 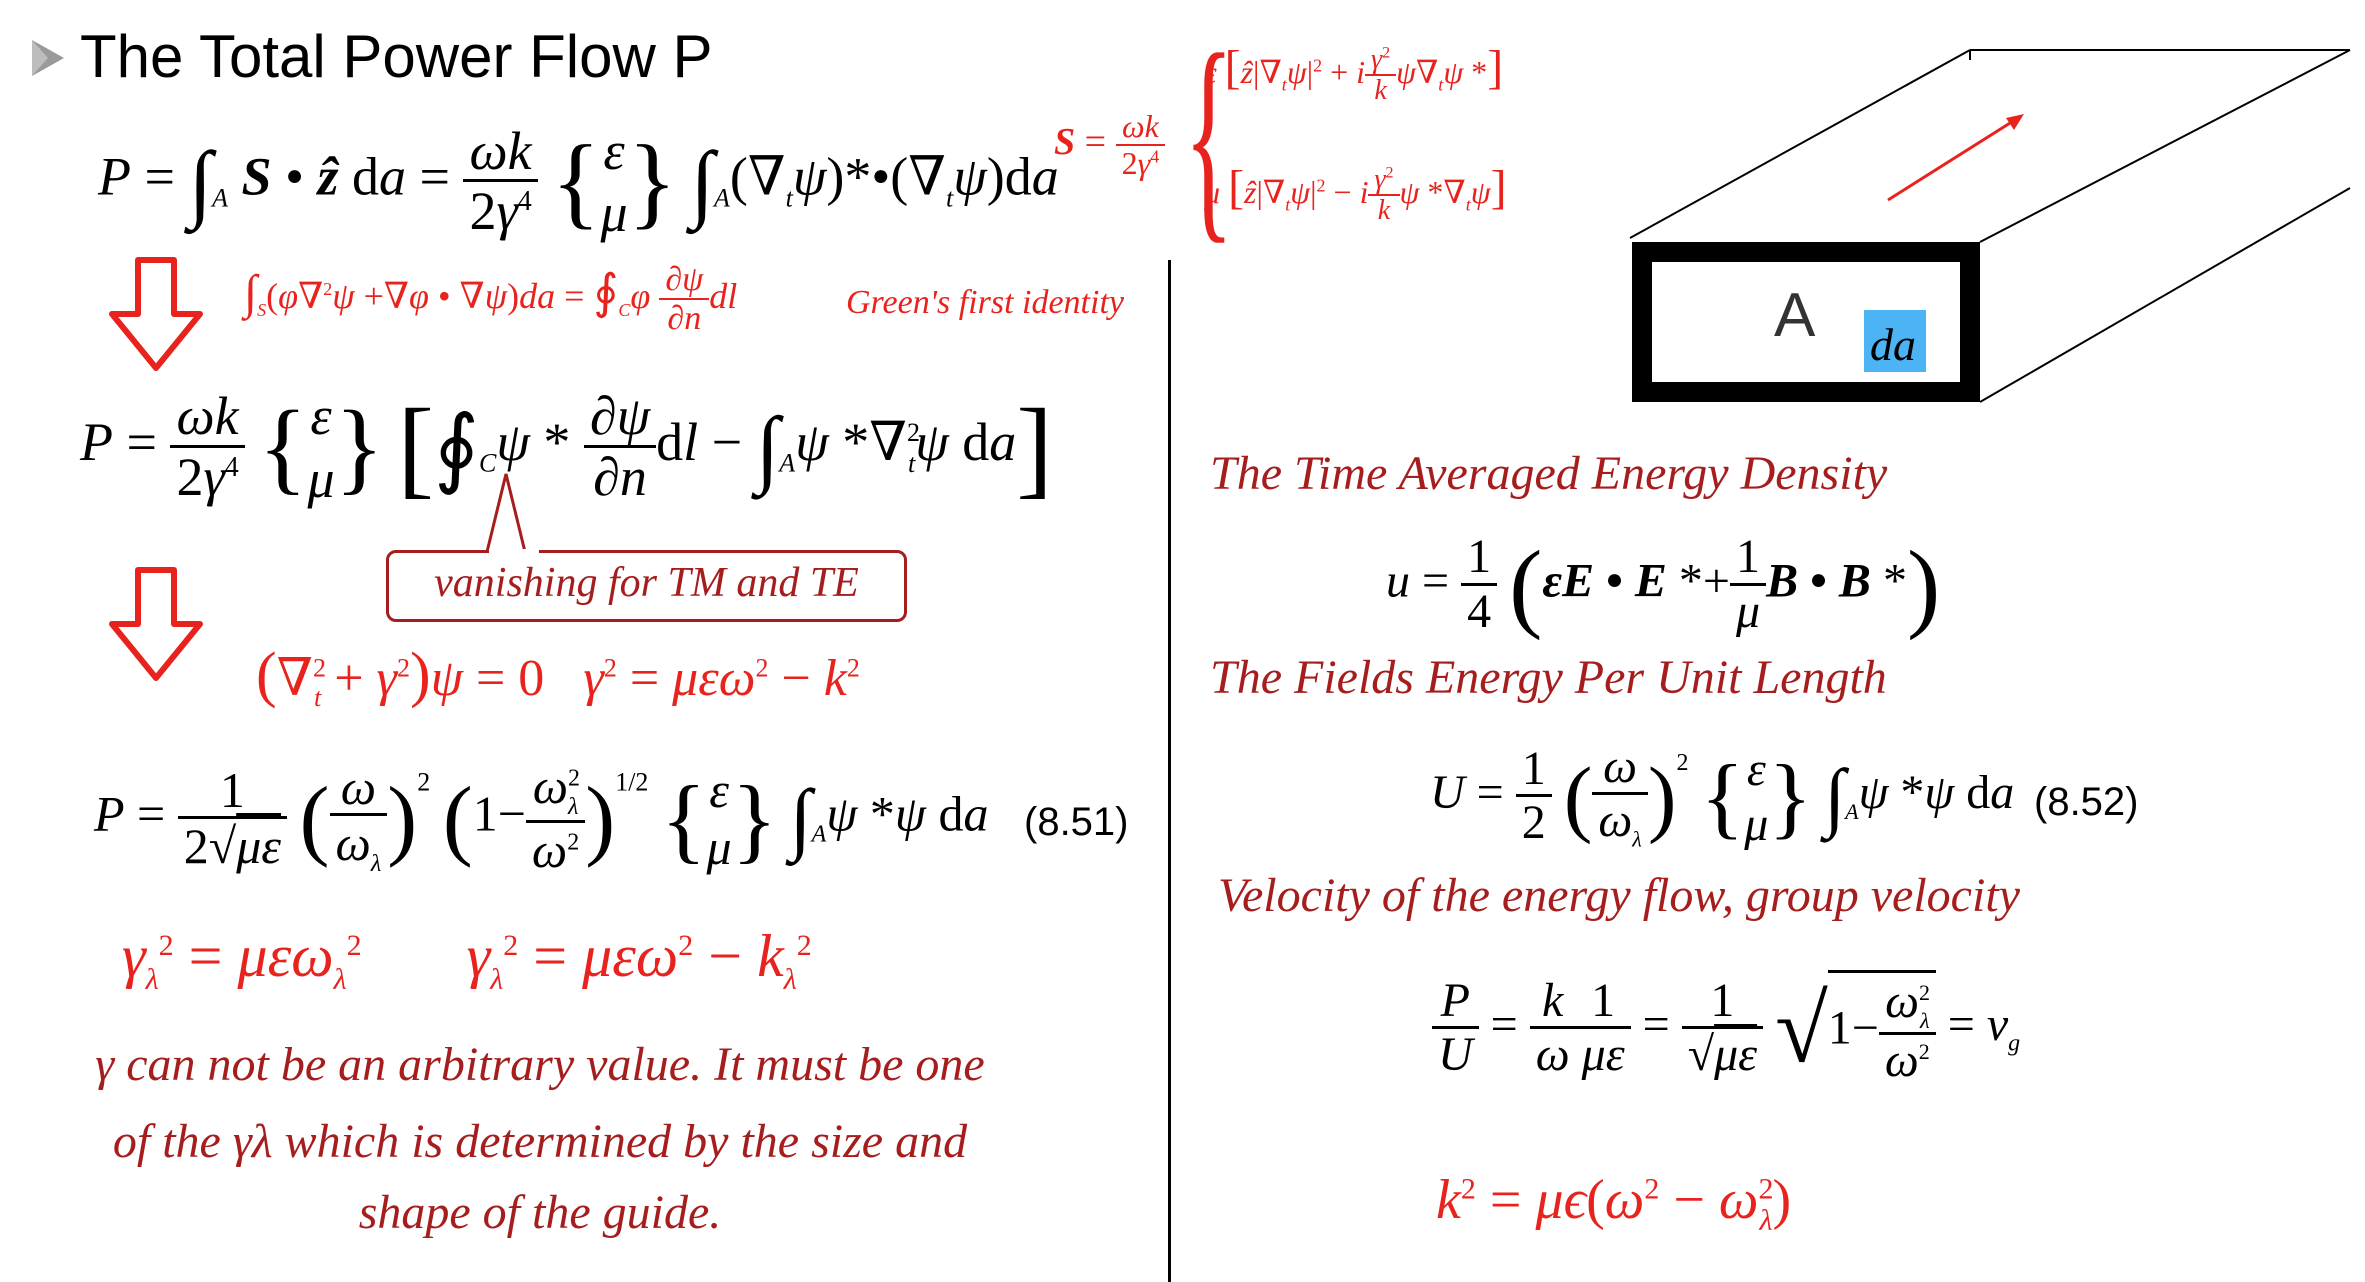 I want to click on equation-helmholtz: (∇2t + γ2)ψ = 0 γ2 = μεω2 − k2, so click(x=558, y=677).